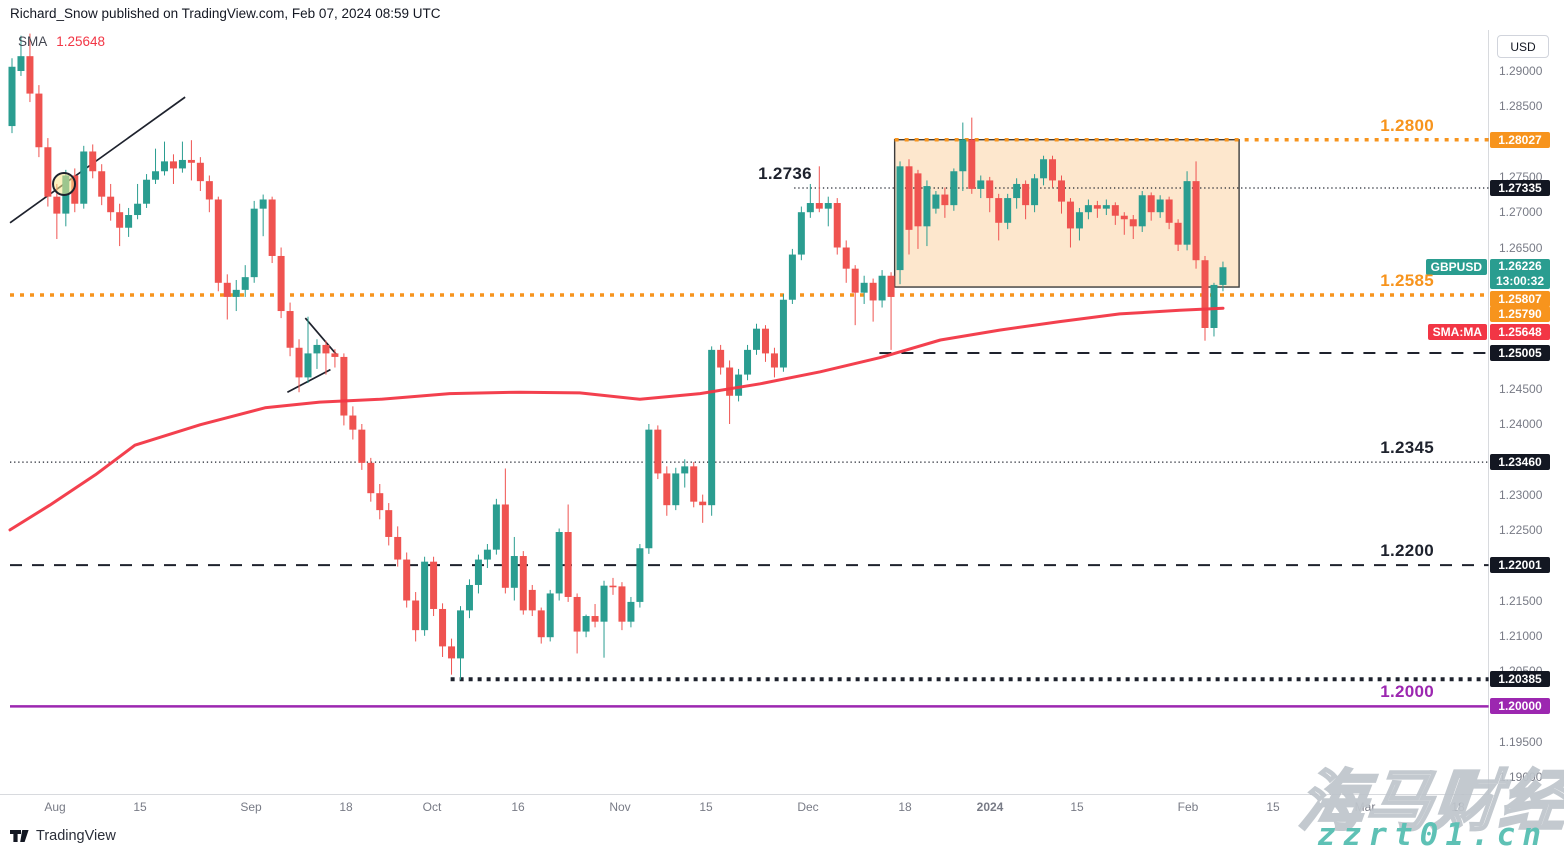  I want to click on price-level-badge: 1.20385, so click(1520, 679).